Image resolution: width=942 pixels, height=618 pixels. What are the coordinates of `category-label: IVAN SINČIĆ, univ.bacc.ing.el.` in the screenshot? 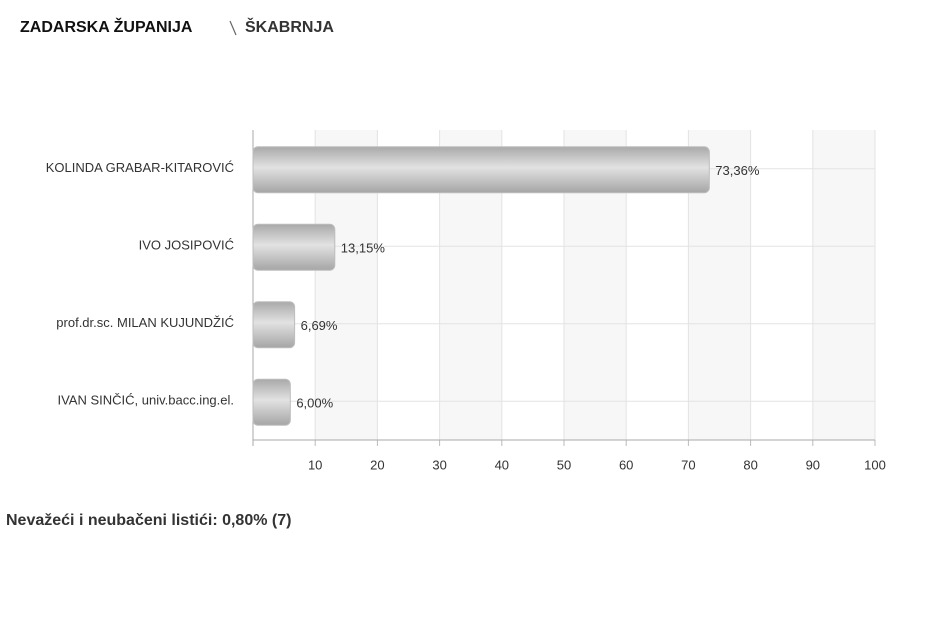 It's located at (145, 400).